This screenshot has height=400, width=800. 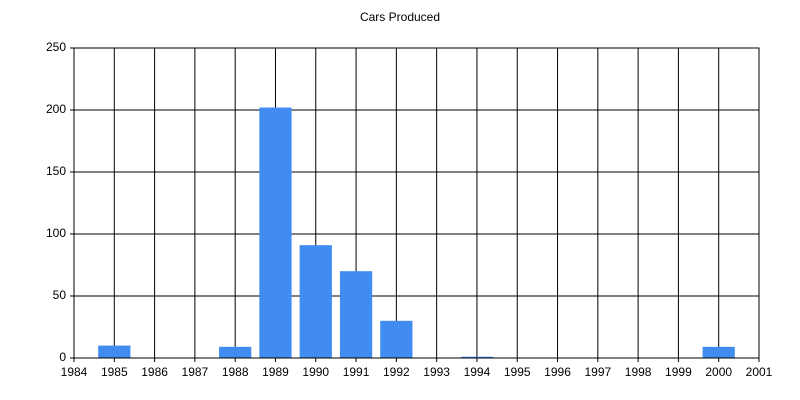 What do you see at coordinates (678, 372) in the screenshot?
I see `x-tick-label: 1999` at bounding box center [678, 372].